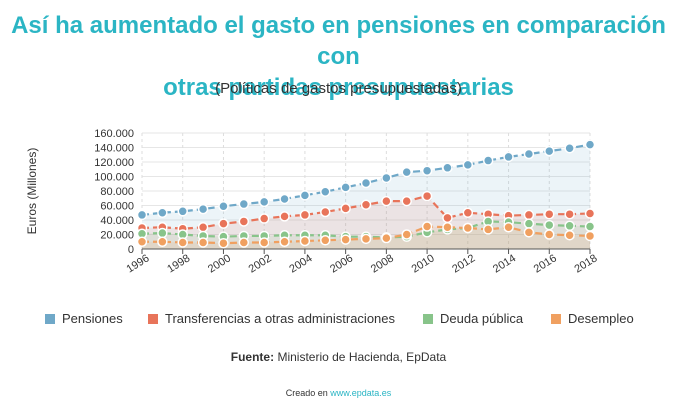  What do you see at coordinates (117, 207) in the screenshot?
I see `y-tick-label: 60.000` at bounding box center [117, 207].